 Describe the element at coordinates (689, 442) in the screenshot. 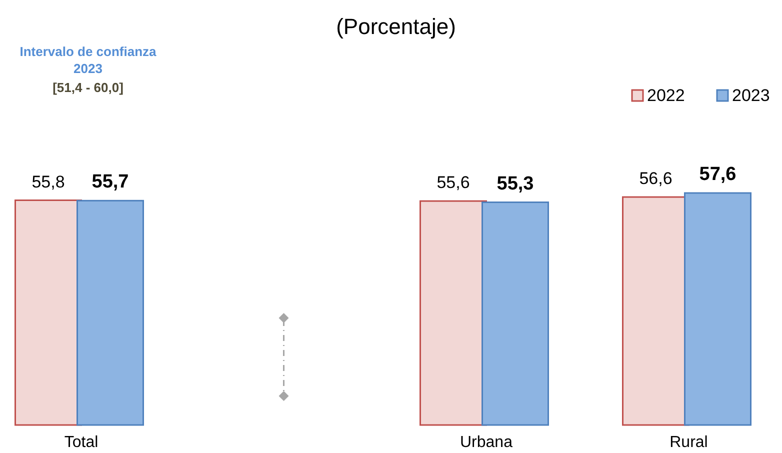

I see `x-tick-label: Rural` at that location.